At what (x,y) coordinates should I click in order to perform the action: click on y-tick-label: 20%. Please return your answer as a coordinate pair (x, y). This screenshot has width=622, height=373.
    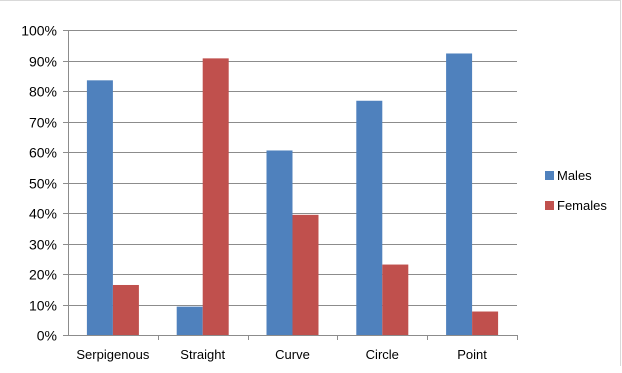
    Looking at the image, I should click on (43, 275).